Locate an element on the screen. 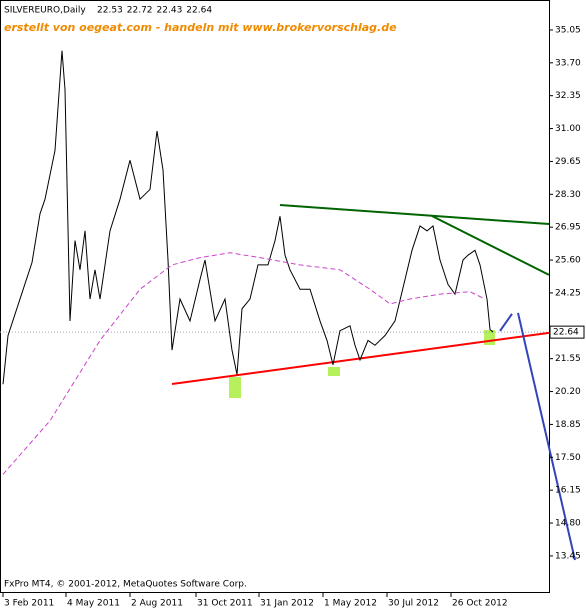  x-tick-label: 1 May 2012 is located at coordinates (350, 604).